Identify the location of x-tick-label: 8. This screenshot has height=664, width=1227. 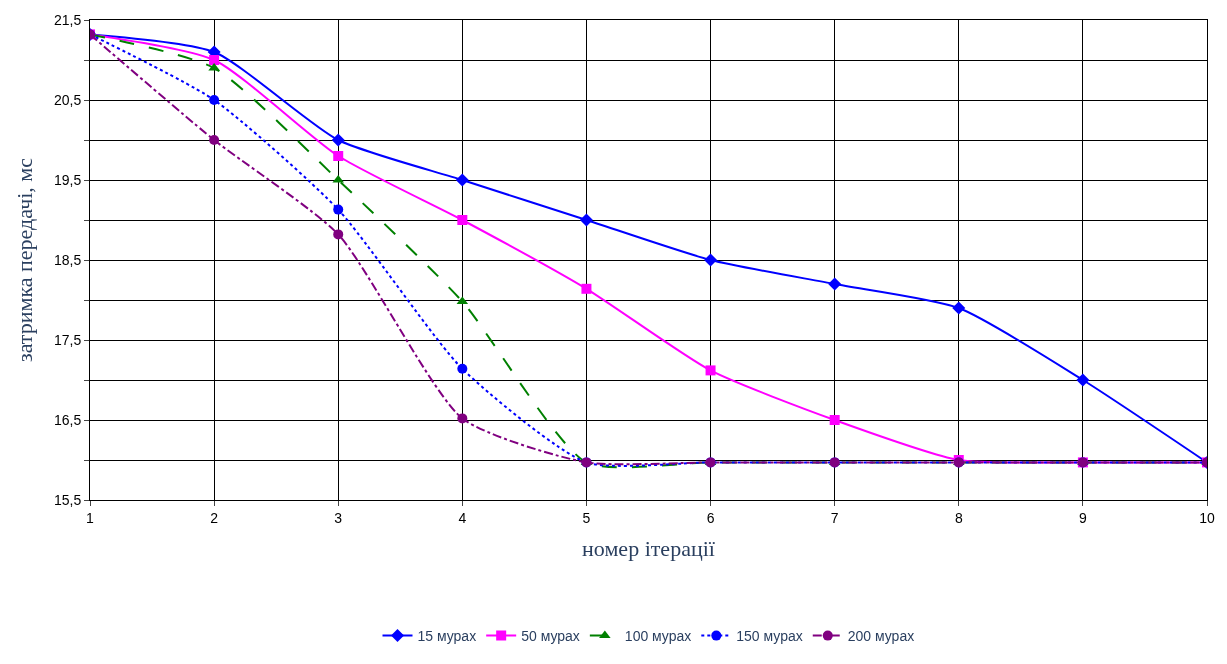
(958, 517).